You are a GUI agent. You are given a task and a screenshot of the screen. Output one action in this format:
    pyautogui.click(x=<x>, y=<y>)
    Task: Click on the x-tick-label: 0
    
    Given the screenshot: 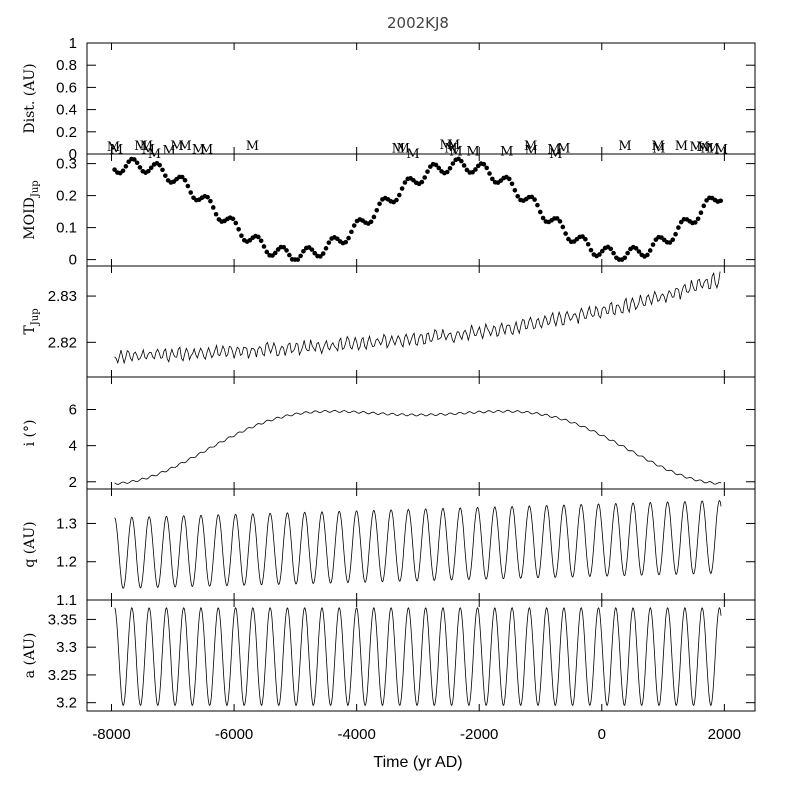 What is the action you would take?
    pyautogui.click(x=602, y=734)
    